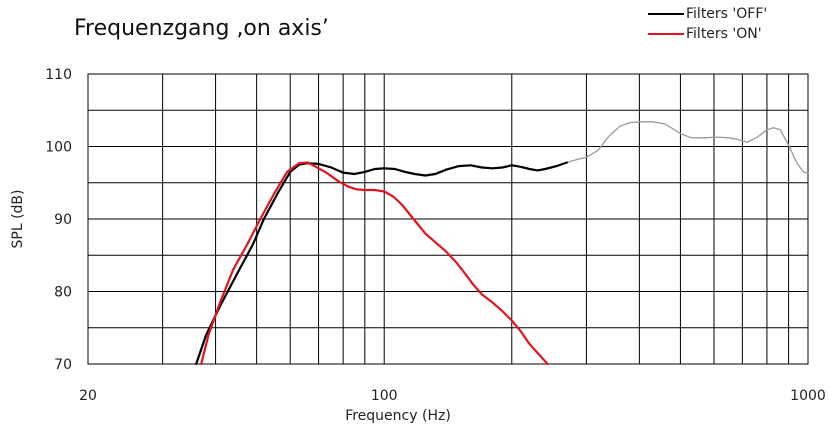 The width and height of the screenshot is (830, 425). What do you see at coordinates (63, 220) in the screenshot?
I see `y-tick-label: 90` at bounding box center [63, 220].